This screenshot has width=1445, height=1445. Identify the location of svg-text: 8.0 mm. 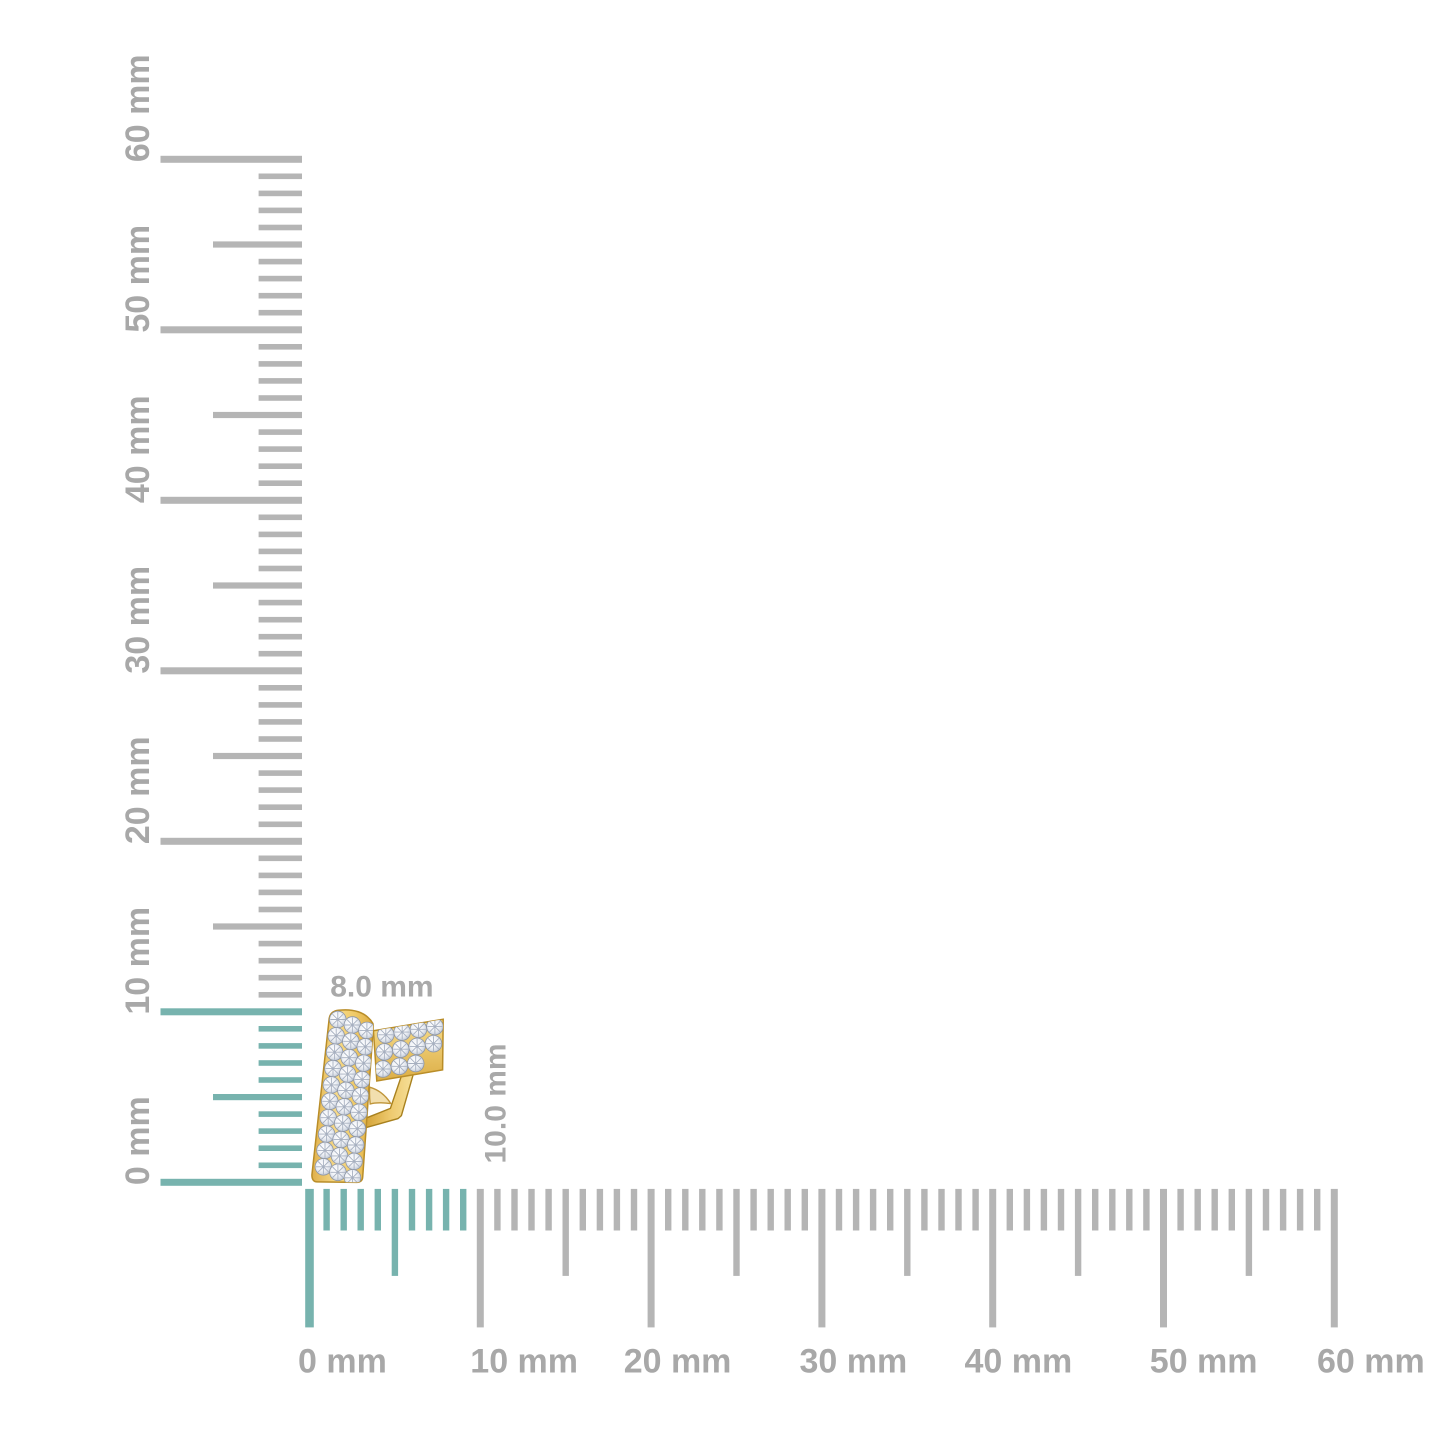
(381, 987).